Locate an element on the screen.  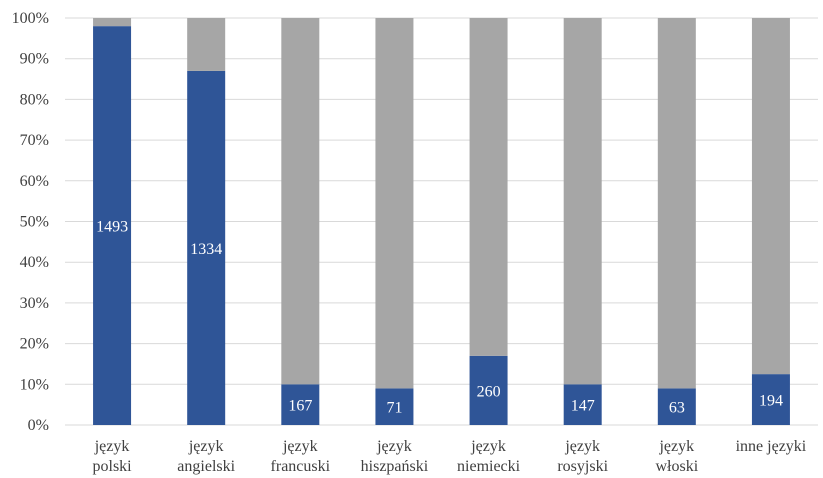
y-tick-label: 40% is located at coordinates (34, 262).